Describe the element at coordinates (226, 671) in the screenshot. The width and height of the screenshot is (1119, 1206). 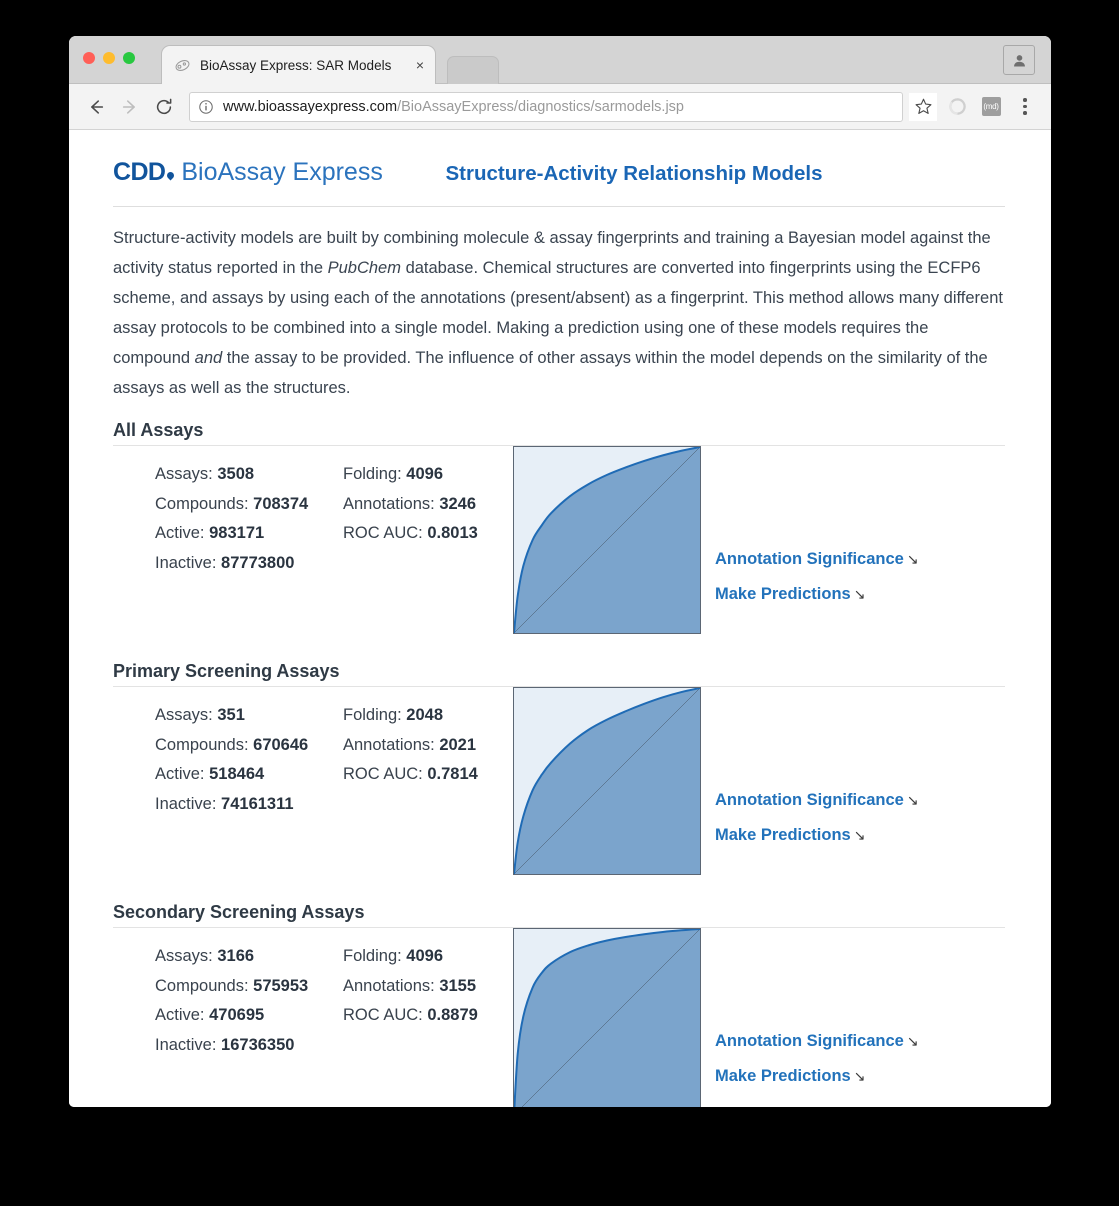
I see `section-title: Primary Screening Assays` at that location.